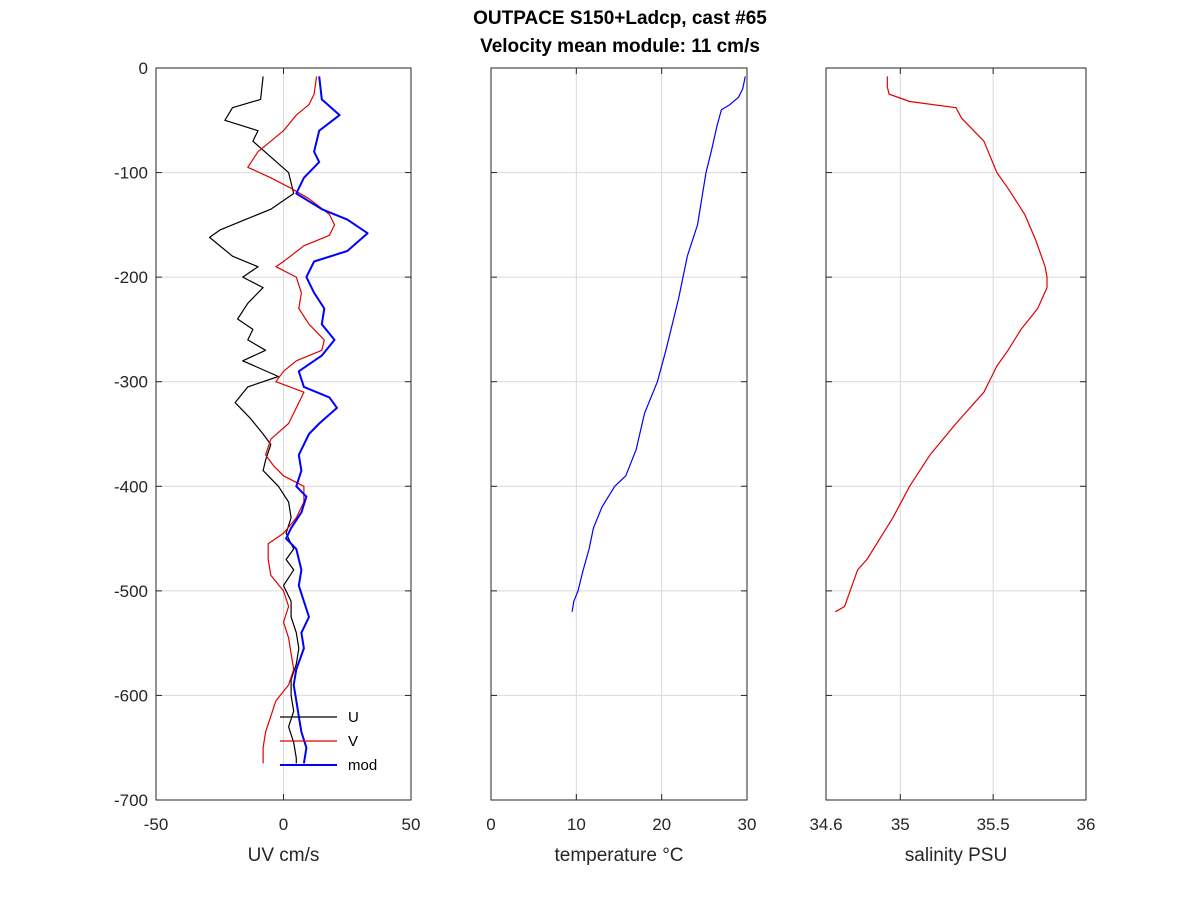  I want to click on salinity-xtick-label: 35, so click(900, 824).